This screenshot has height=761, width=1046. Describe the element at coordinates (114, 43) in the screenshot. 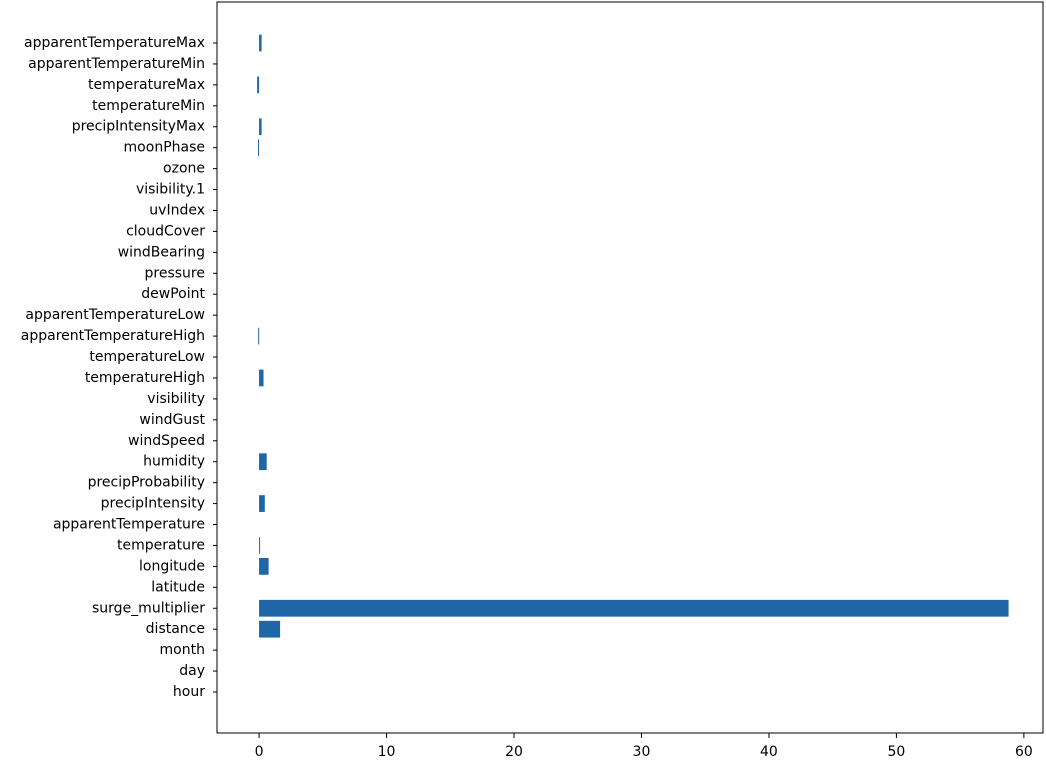

I see `y-tick-label: apparentTemperatureMax` at that location.